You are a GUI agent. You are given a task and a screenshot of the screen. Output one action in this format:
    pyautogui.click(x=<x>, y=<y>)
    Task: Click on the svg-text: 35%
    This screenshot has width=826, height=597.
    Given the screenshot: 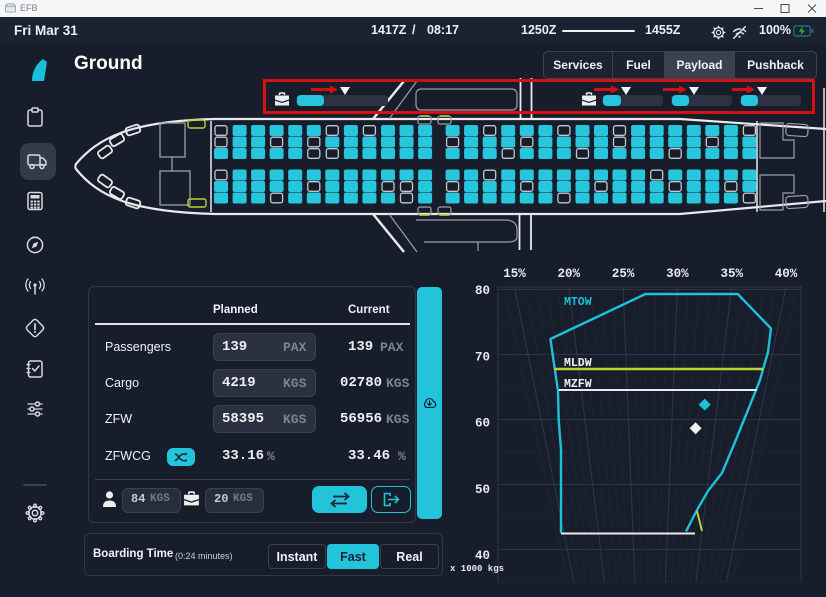 What is the action you would take?
    pyautogui.click(x=731, y=274)
    